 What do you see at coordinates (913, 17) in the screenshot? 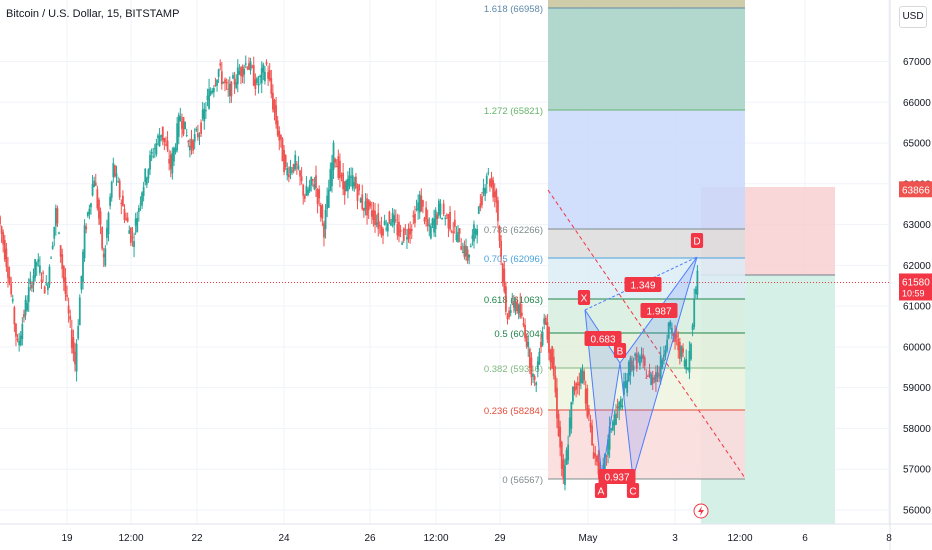
I see `currency-button: USD` at bounding box center [913, 17].